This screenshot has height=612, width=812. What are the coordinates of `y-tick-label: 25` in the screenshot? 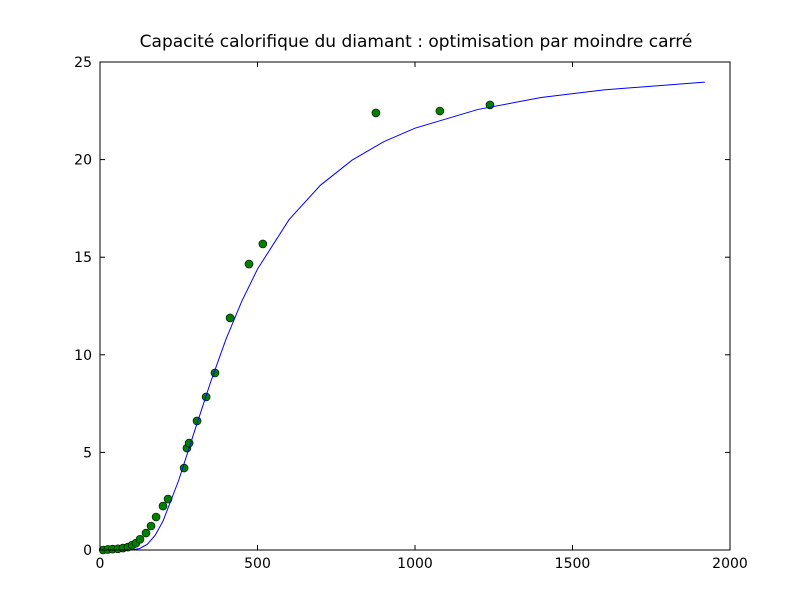 It's located at (83, 63).